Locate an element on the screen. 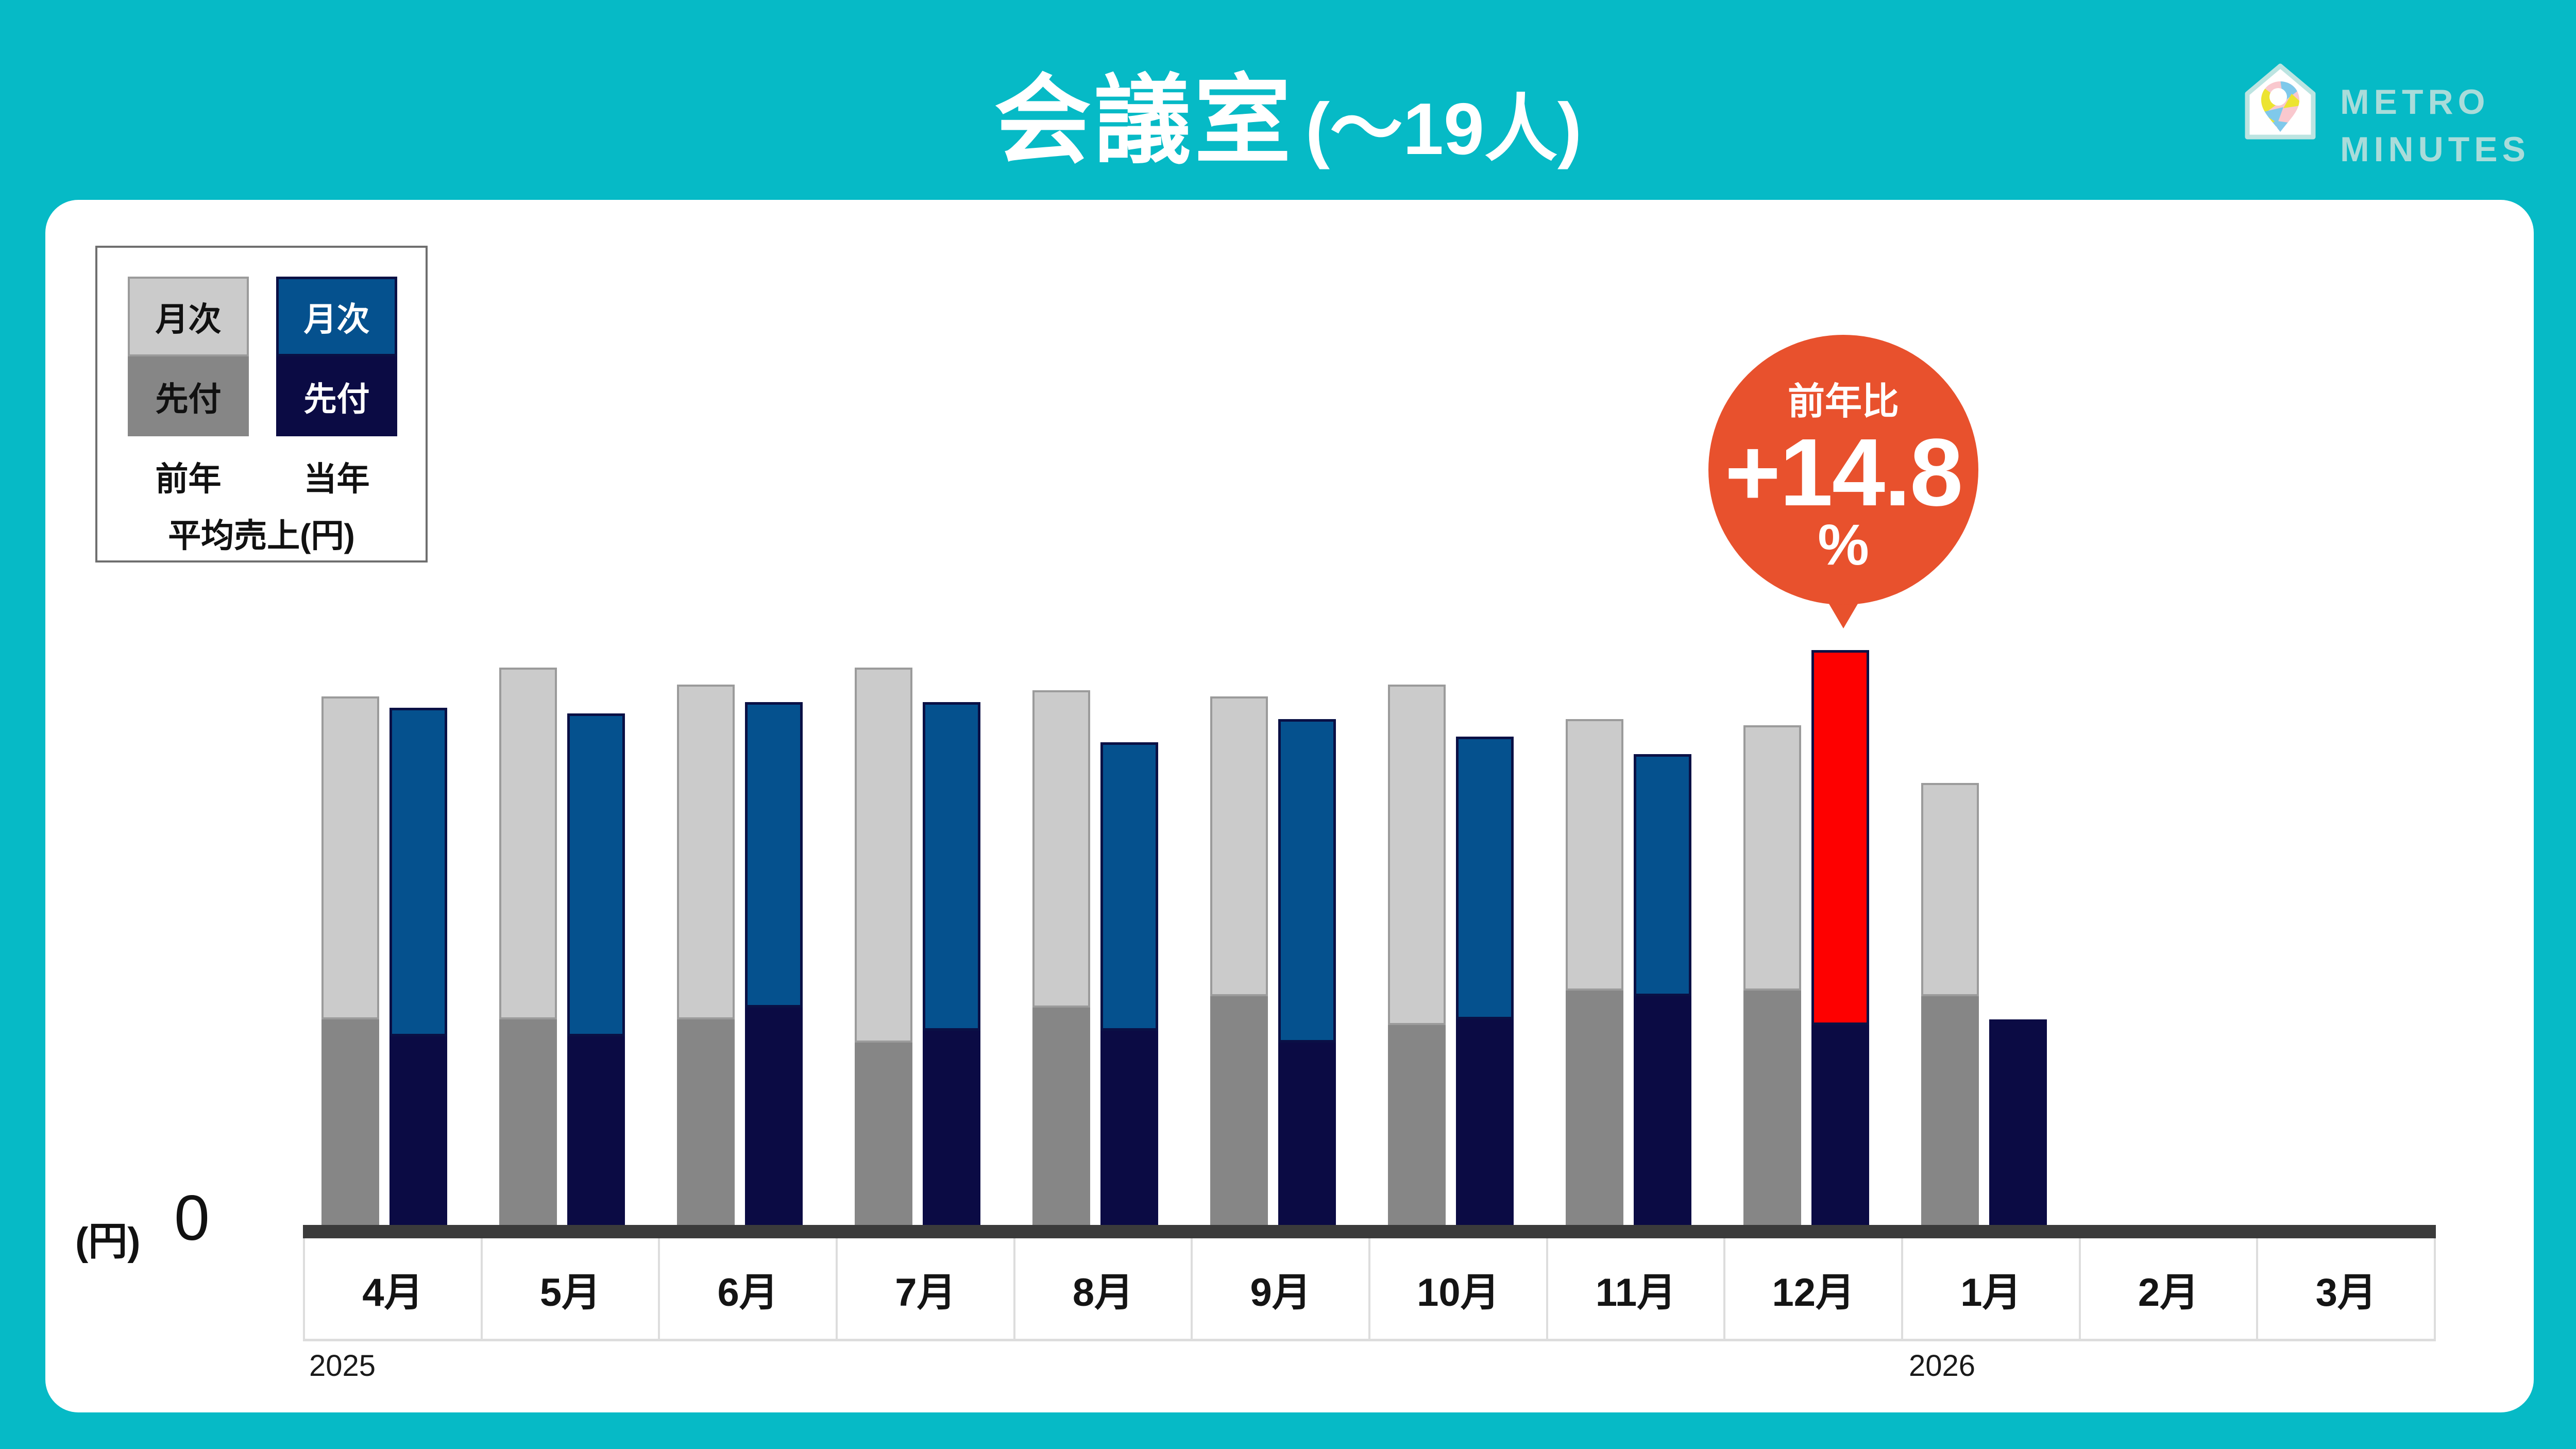 The width and height of the screenshot is (2576, 1449). logo-line2: MINUTES is located at coordinates (2435, 149).